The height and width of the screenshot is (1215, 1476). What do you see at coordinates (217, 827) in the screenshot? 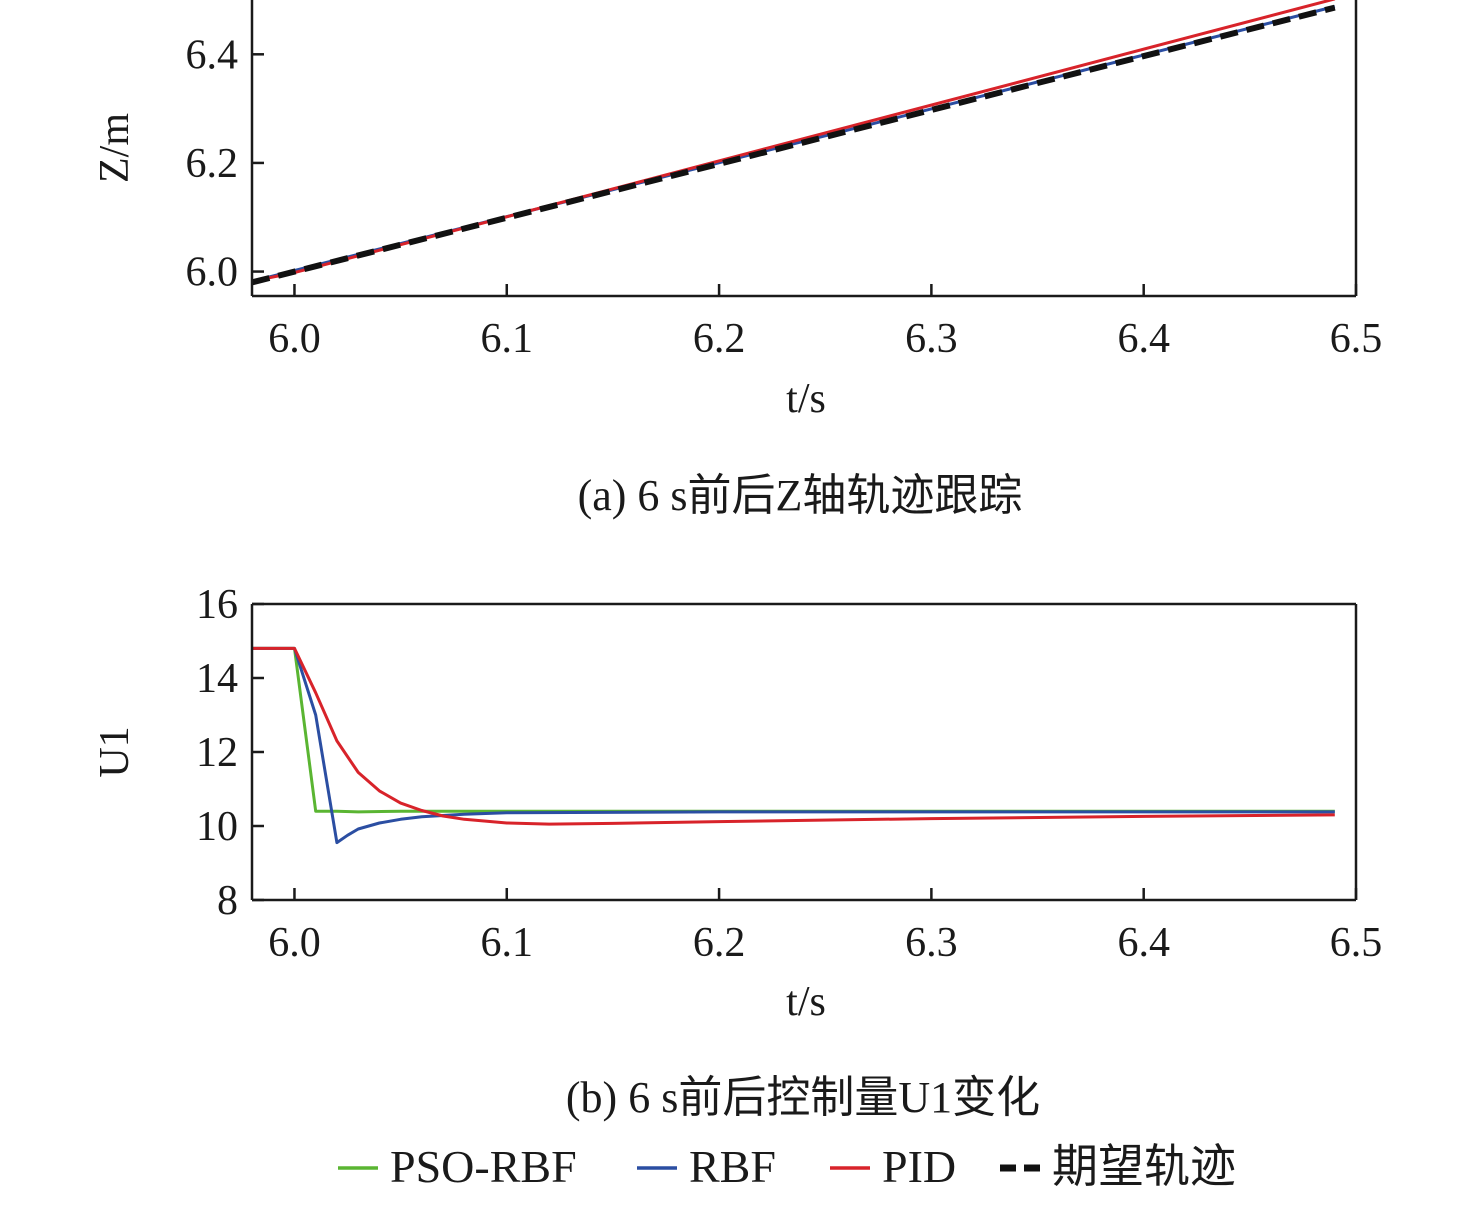
I see `y-tick-label: 10` at bounding box center [217, 827].